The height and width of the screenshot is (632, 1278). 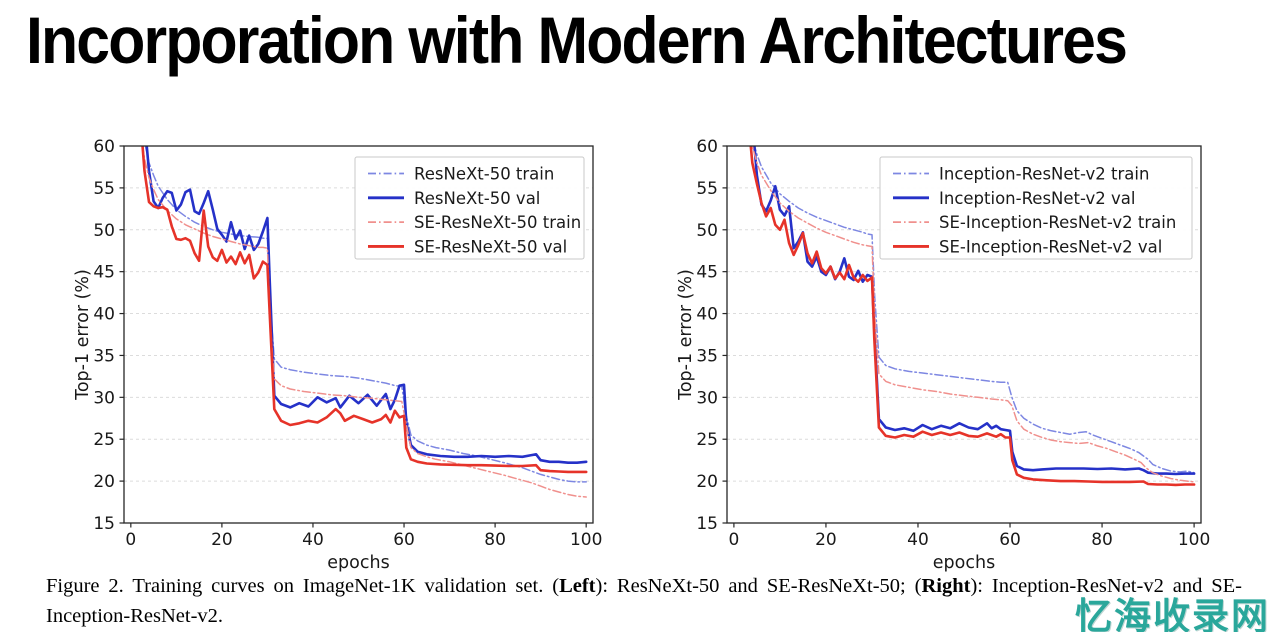 What do you see at coordinates (1057, 222) in the screenshot?
I see `legend-label: SE-Inception-ResNet-v2 train` at bounding box center [1057, 222].